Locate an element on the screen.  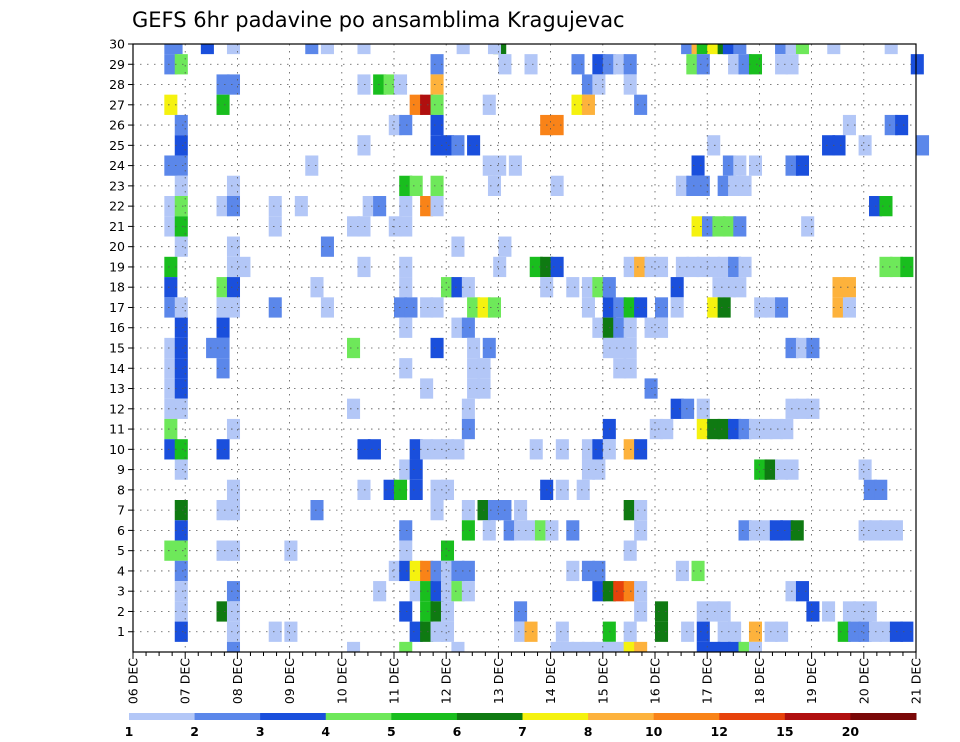
x-tick-label: 07 DEC is located at coordinates (185, 681).